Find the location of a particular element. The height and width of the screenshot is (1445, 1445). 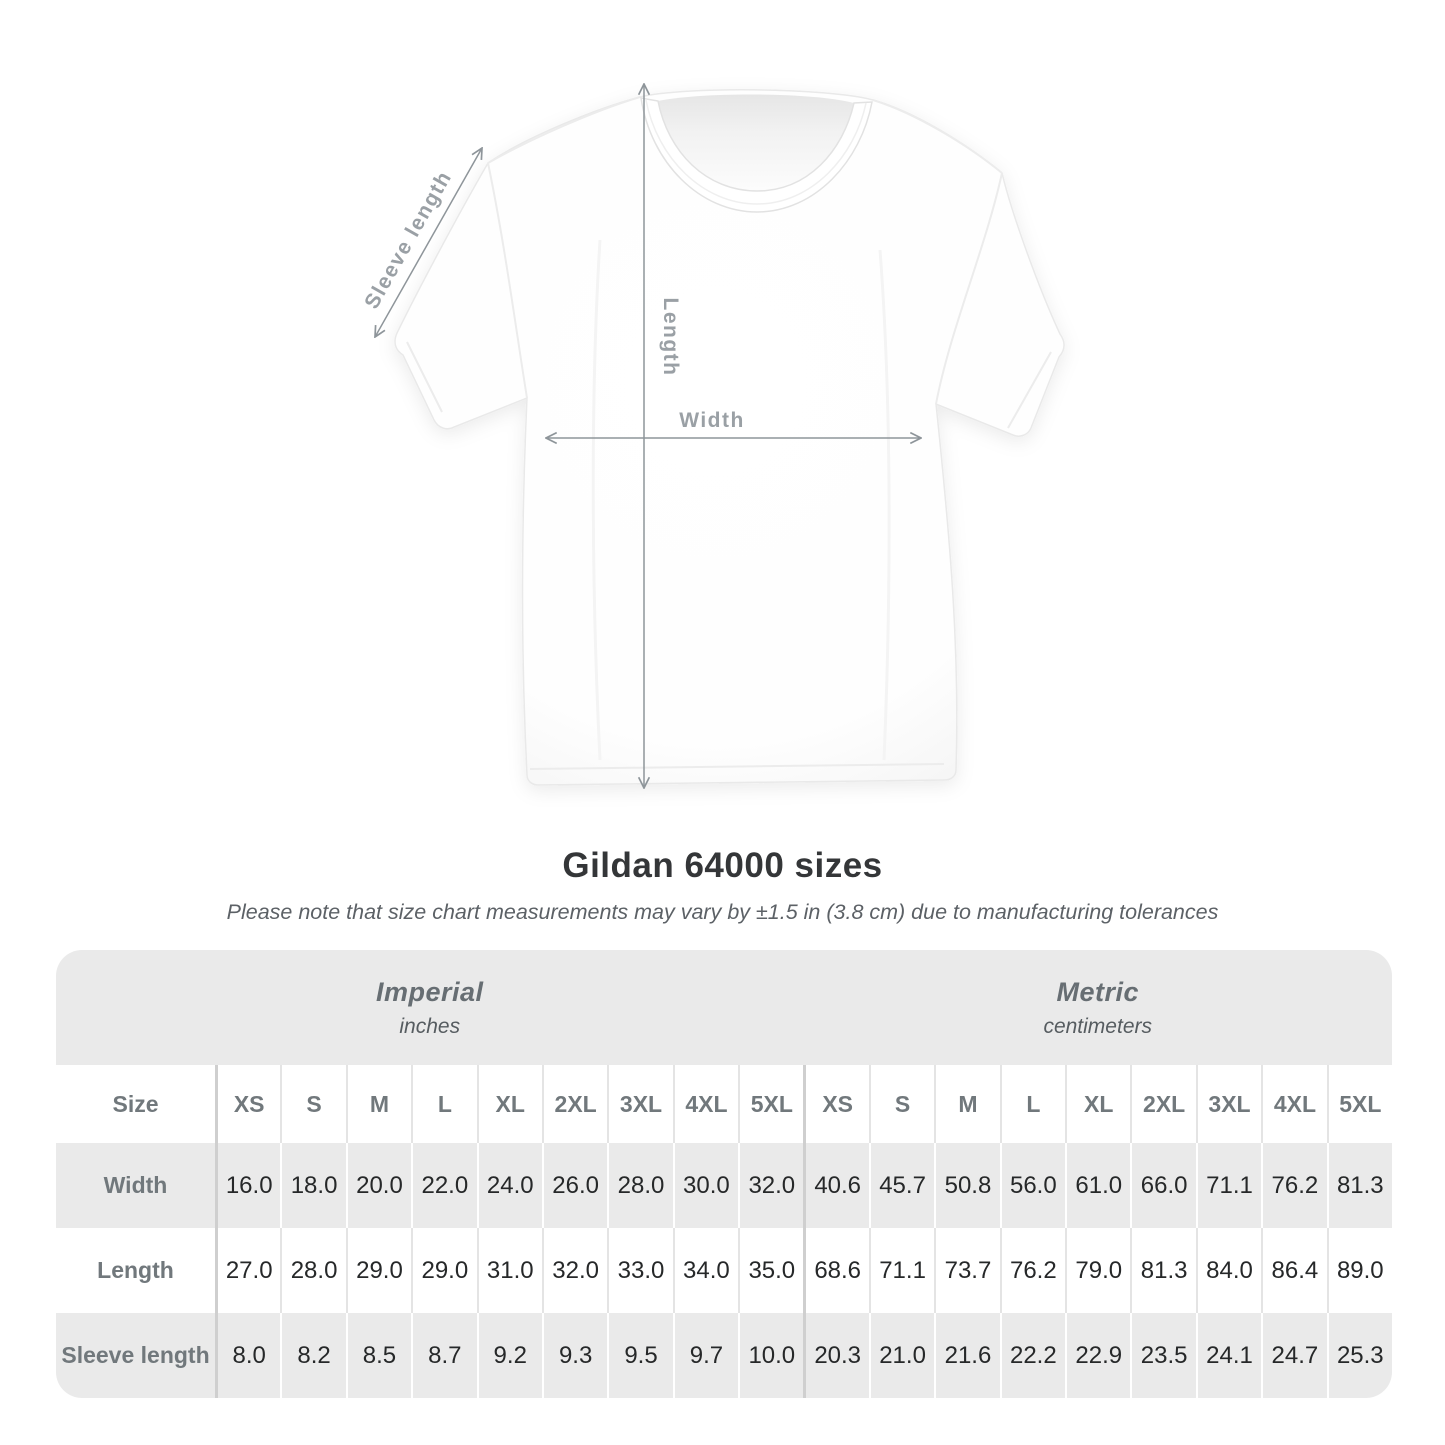

value-cell: 9.2 is located at coordinates (509, 1355).